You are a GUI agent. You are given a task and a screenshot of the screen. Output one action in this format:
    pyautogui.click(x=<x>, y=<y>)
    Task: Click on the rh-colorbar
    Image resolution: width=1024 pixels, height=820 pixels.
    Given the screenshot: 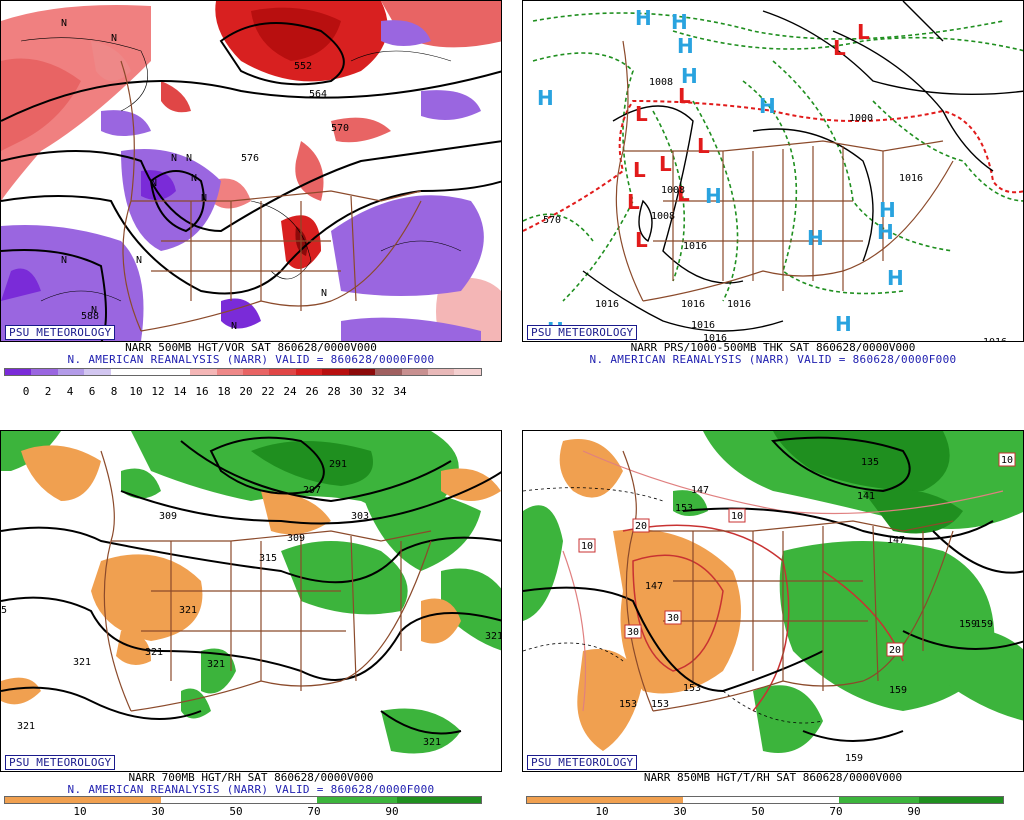 What is the action you would take?
    pyautogui.click(x=243, y=800)
    